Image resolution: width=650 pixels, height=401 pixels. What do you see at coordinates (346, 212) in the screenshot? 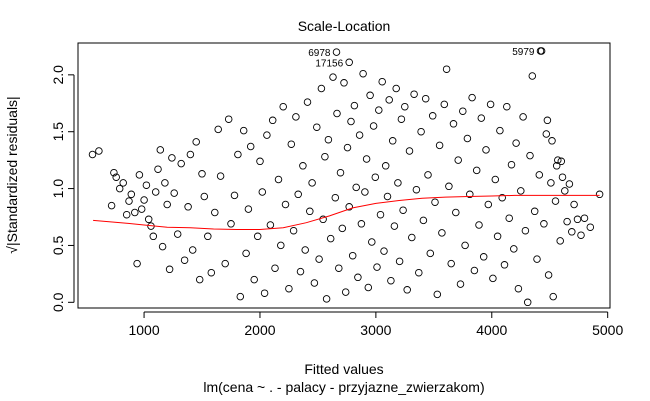
I see `smooth-line` at bounding box center [346, 212].